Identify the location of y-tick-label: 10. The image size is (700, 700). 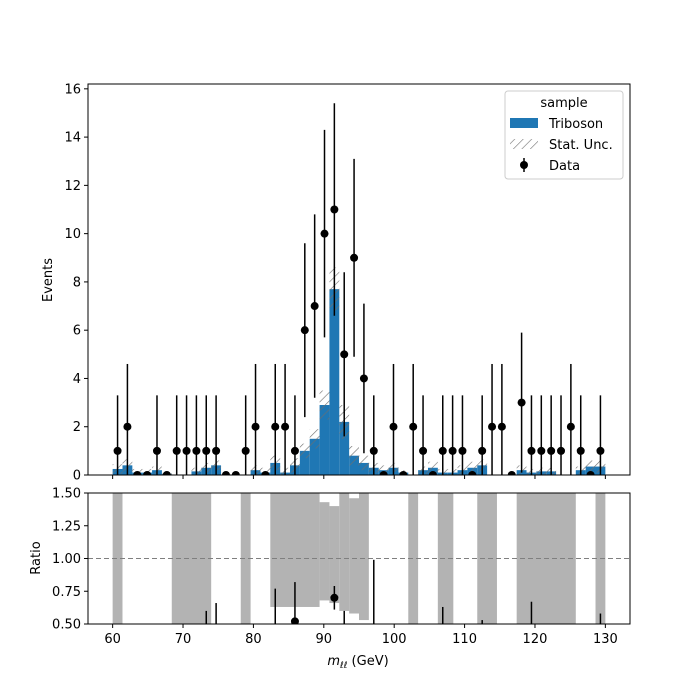
(72, 234).